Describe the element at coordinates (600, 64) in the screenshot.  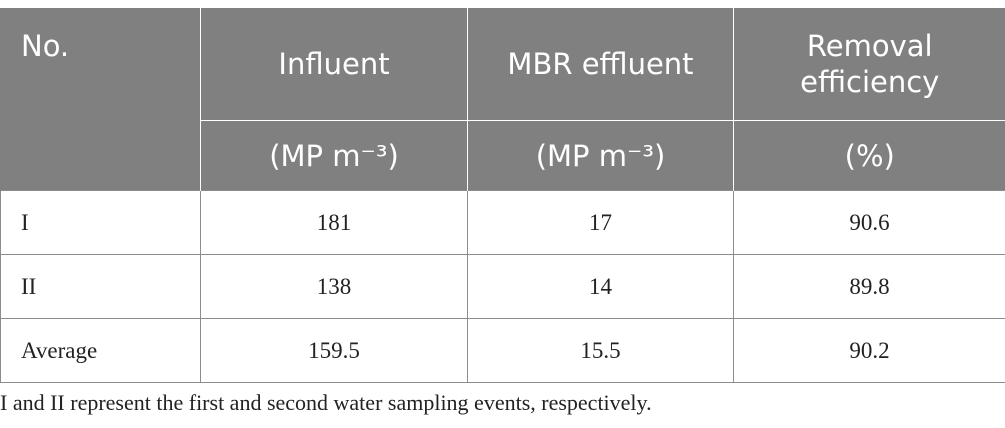
I see `header-cell: MBR effluent` at that location.